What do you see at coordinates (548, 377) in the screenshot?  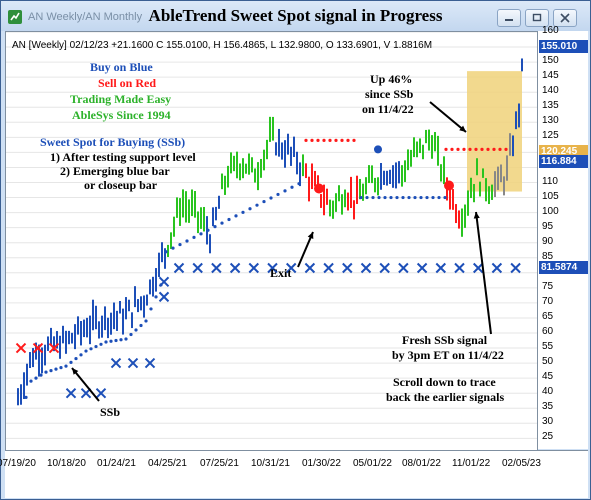 I see `price-tick-label: 45` at bounding box center [548, 377].